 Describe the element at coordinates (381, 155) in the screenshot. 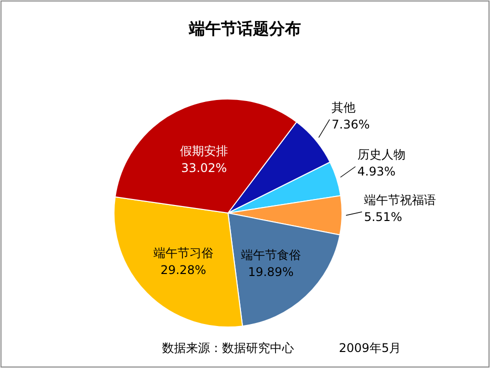

I see `slice-label: 历史人物` at that location.